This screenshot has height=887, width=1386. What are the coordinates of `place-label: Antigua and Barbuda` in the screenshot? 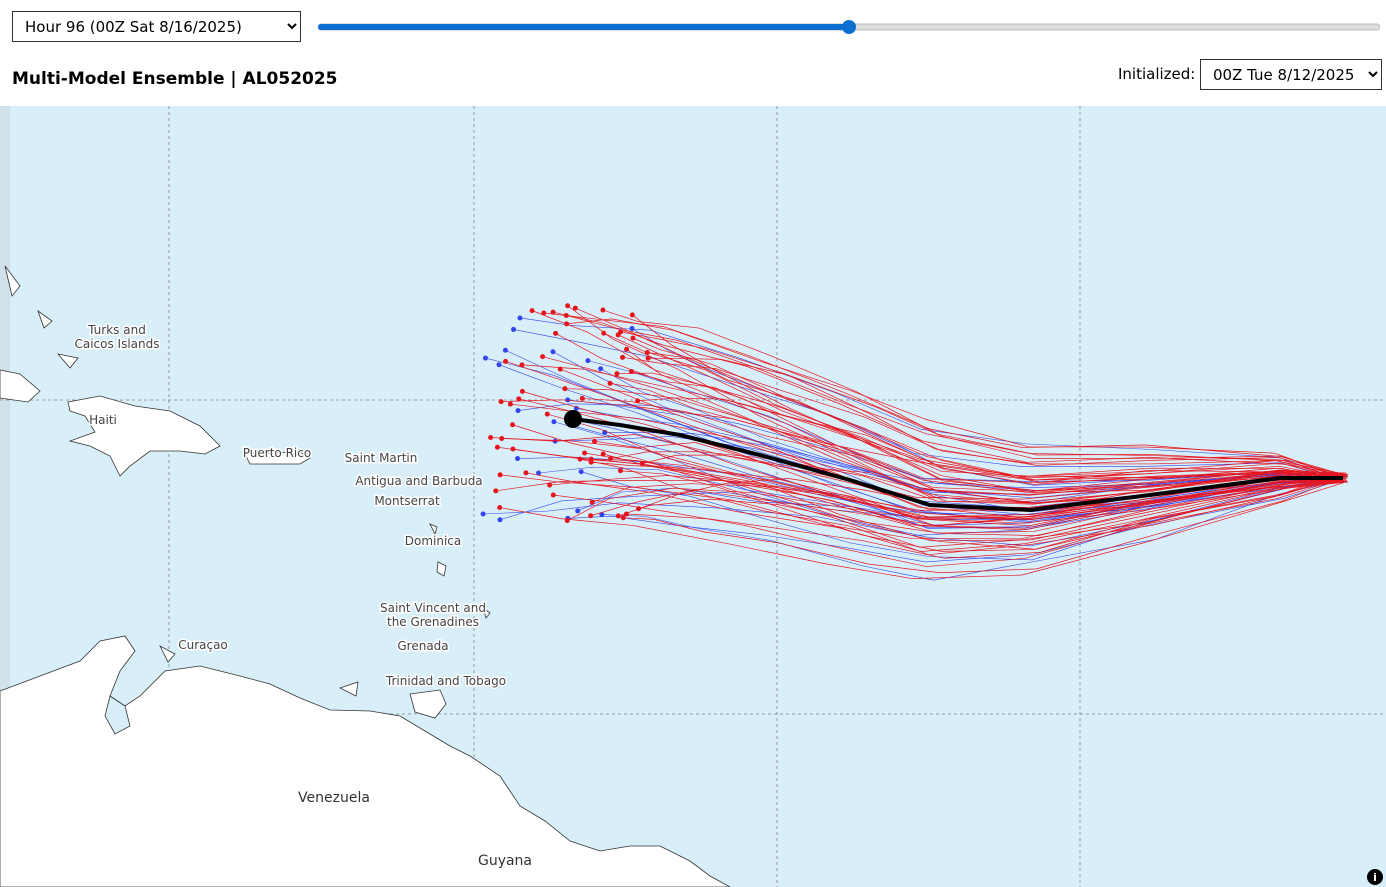 It's located at (418, 481).